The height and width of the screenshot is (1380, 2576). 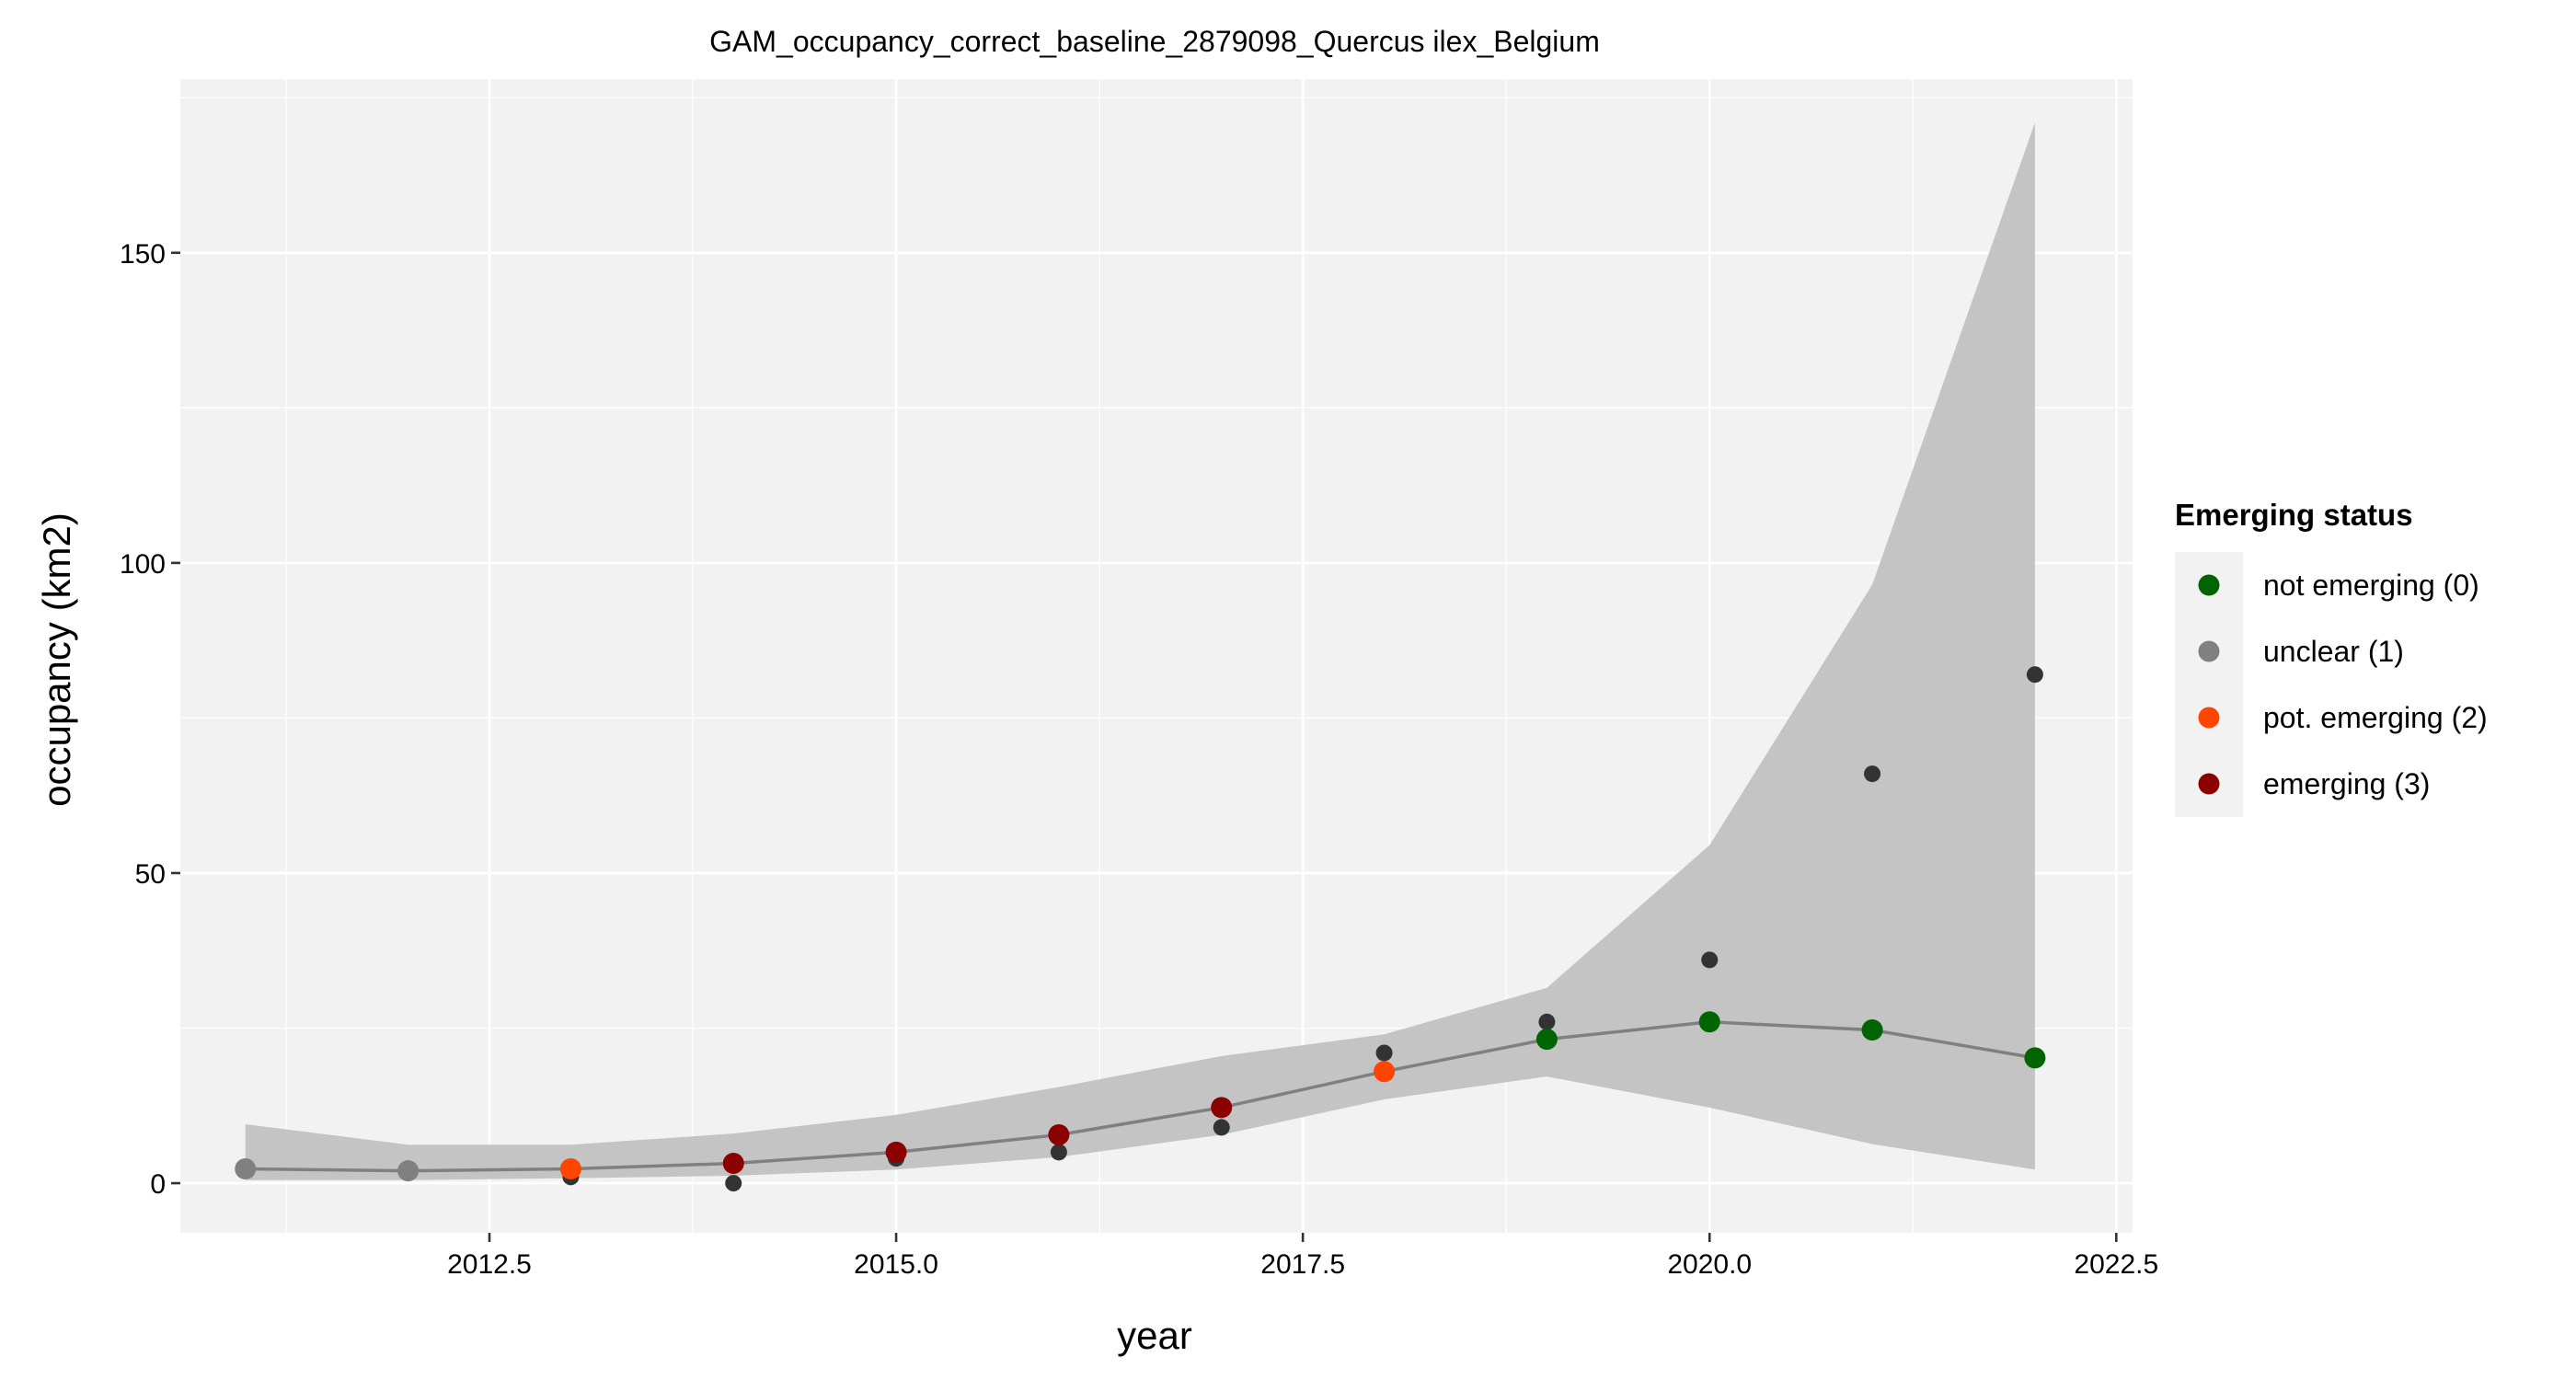 I want to click on legend-label: pot. emerging (2), so click(x=2375, y=717).